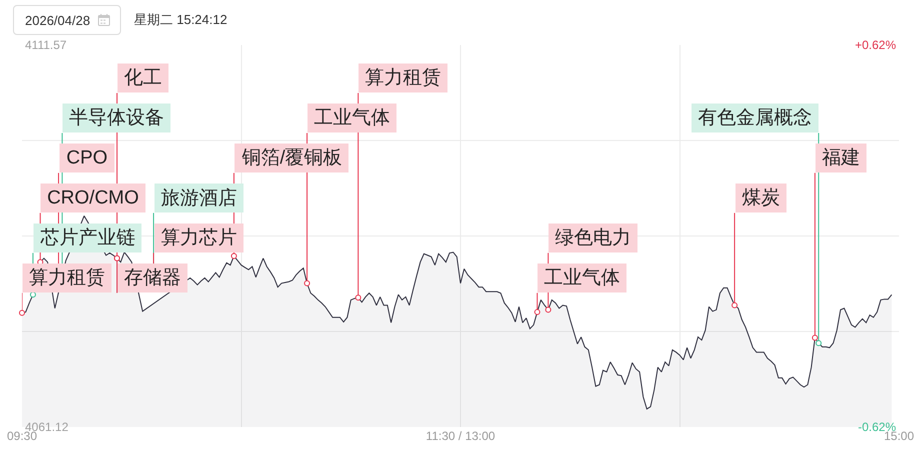  What do you see at coordinates (87, 158) in the screenshot?
I see `text: CPO` at bounding box center [87, 158].